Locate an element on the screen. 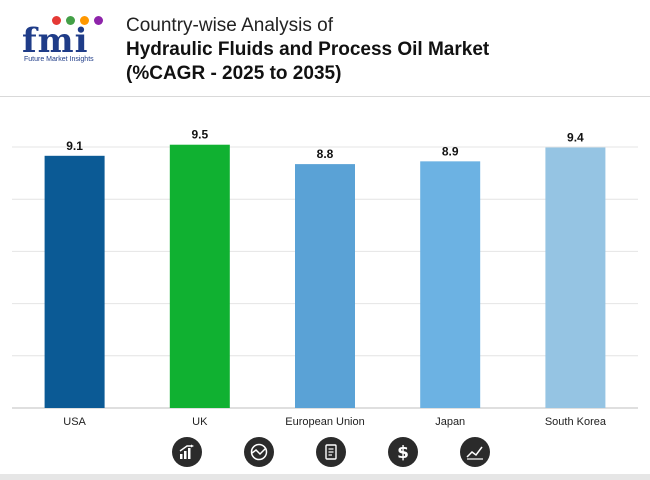 The image size is (650, 480). bar-south-korea is located at coordinates (575, 277).